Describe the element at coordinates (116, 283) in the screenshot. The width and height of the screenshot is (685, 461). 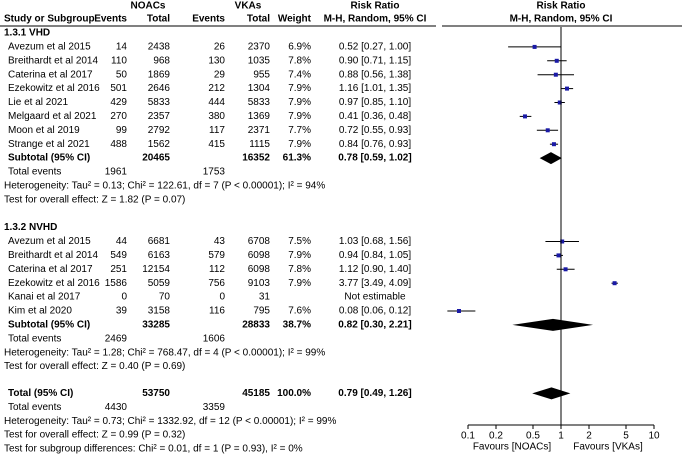
I see `e1: 1586` at that location.